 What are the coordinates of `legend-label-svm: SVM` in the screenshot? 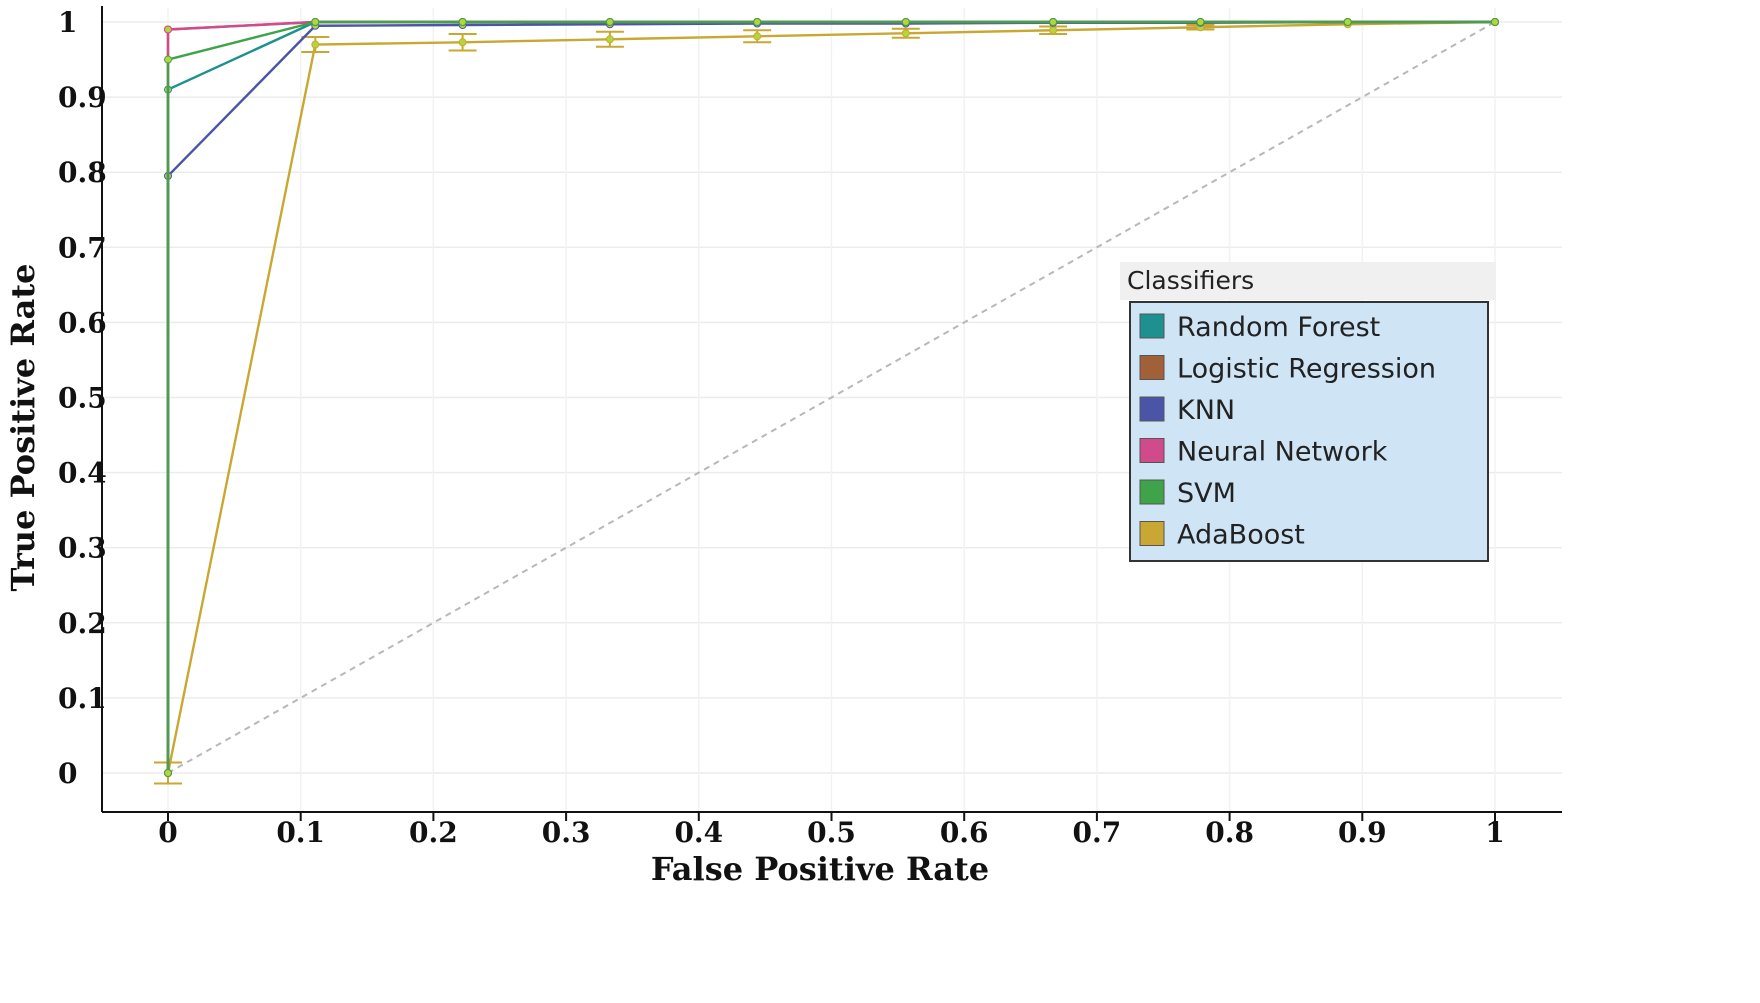 It's located at (1206, 493).